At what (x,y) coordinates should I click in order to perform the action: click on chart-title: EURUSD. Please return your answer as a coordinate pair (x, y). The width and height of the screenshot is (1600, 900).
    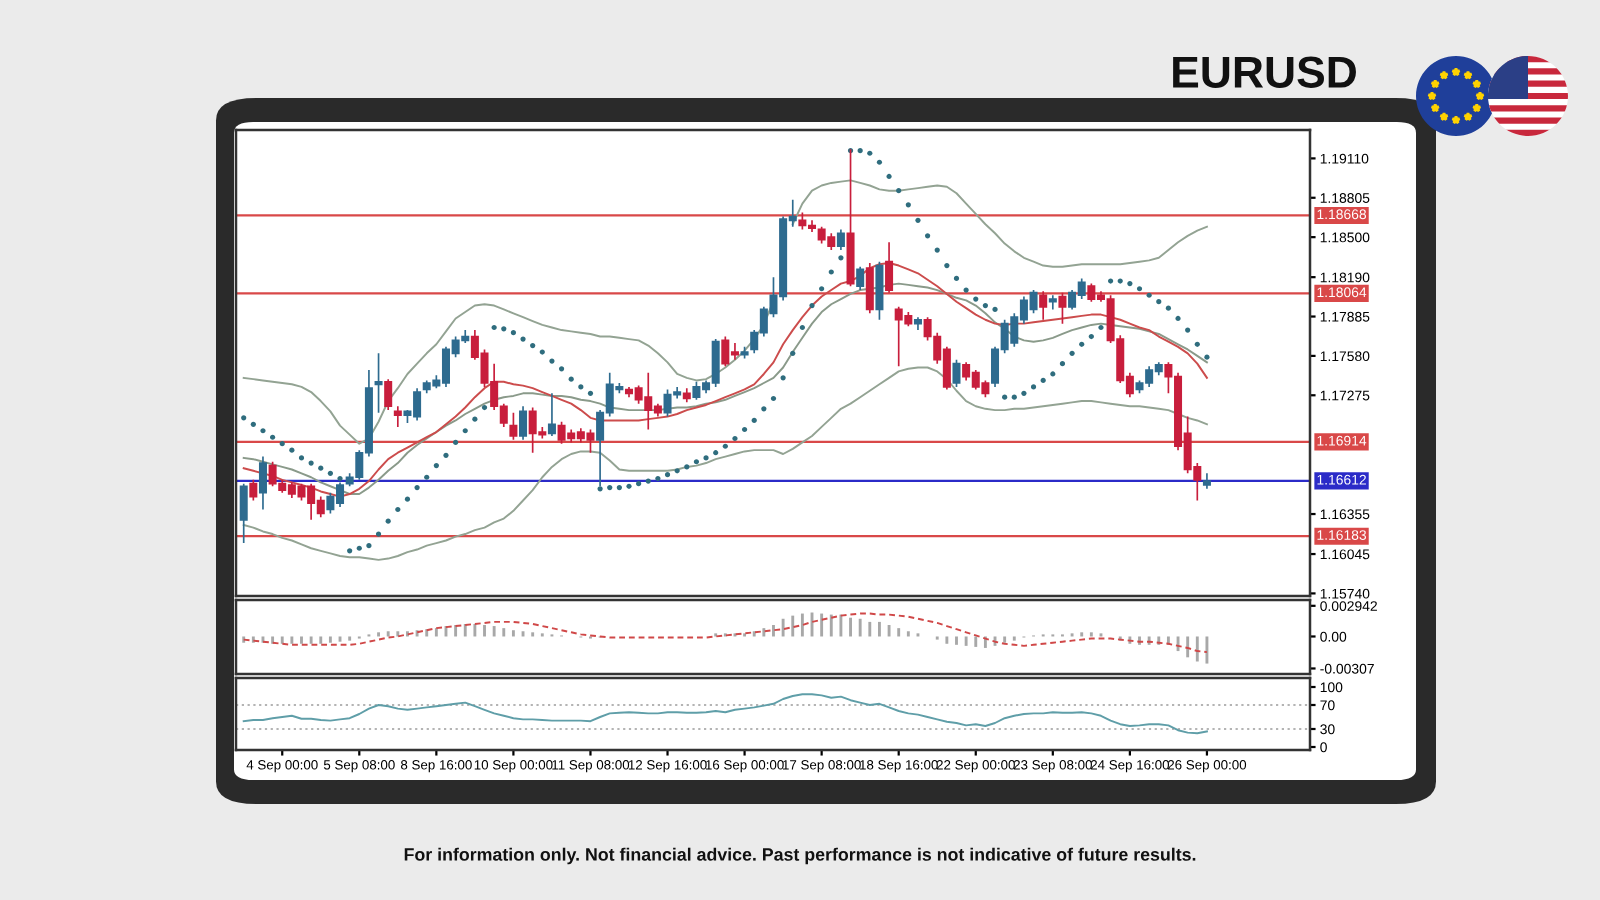
    Looking at the image, I should click on (1264, 72).